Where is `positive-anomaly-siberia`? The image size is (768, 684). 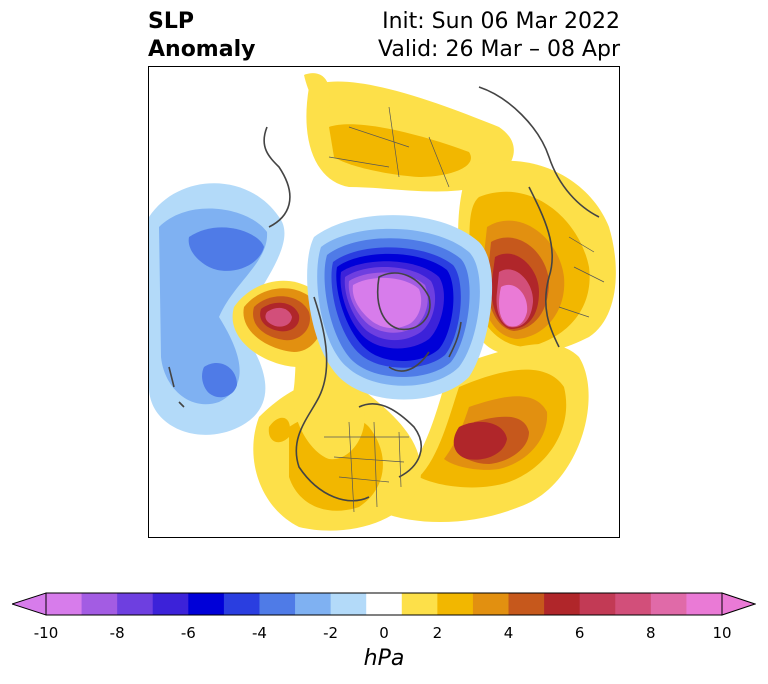
positive-anomaly-siberia is located at coordinates (409, 132).